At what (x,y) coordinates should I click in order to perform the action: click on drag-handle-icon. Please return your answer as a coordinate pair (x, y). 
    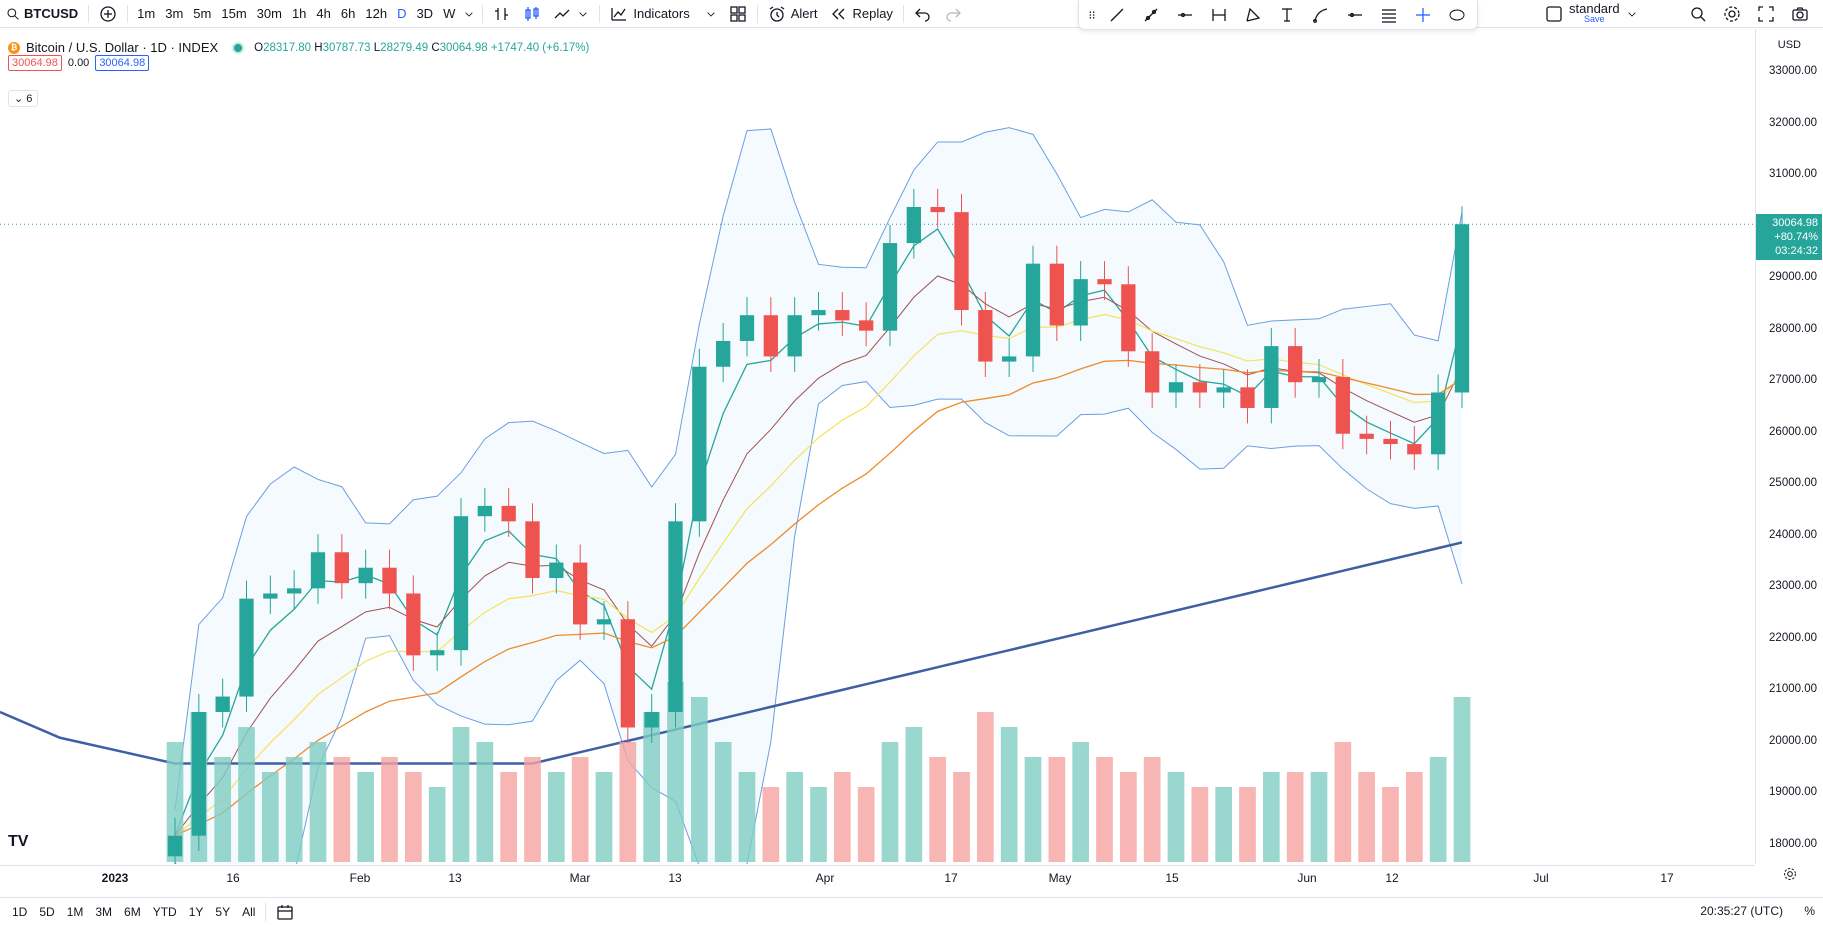
    Looking at the image, I should click on (1092, 15).